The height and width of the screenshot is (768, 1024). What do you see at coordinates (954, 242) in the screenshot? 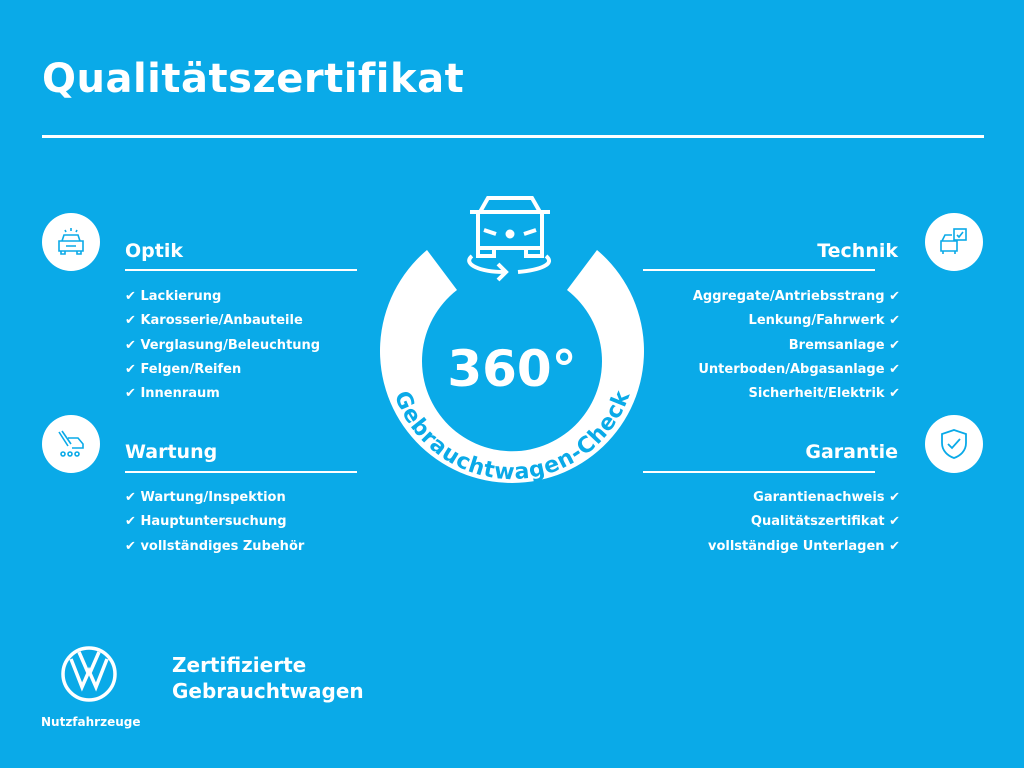
I see `technik-icon` at bounding box center [954, 242].